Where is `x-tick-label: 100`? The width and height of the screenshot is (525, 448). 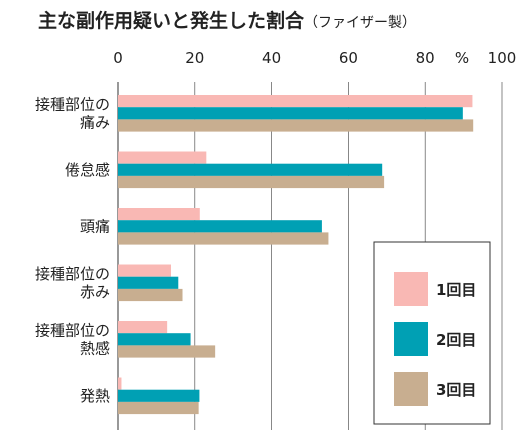
x-tick-label: 100 is located at coordinates (502, 58).